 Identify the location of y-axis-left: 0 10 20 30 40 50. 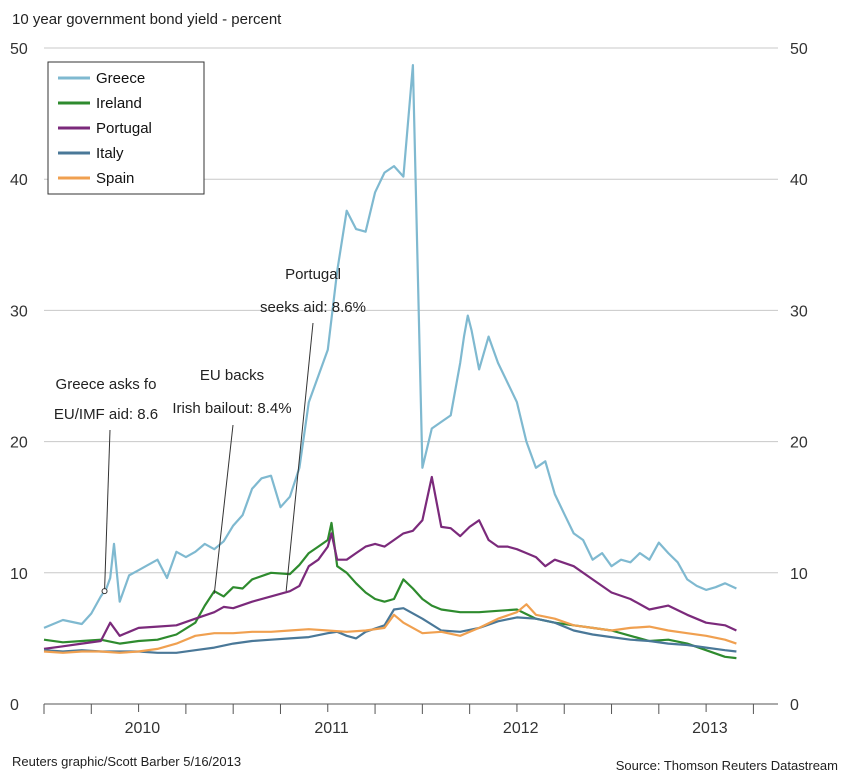
(19, 377).